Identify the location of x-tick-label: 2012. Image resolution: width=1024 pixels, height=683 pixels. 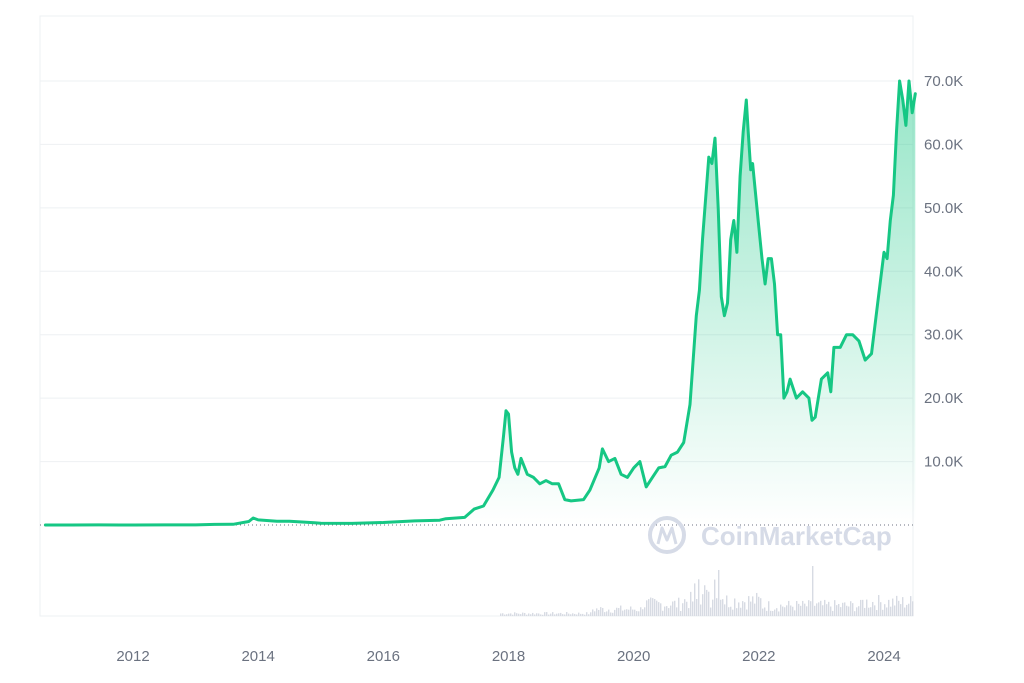
(132, 656).